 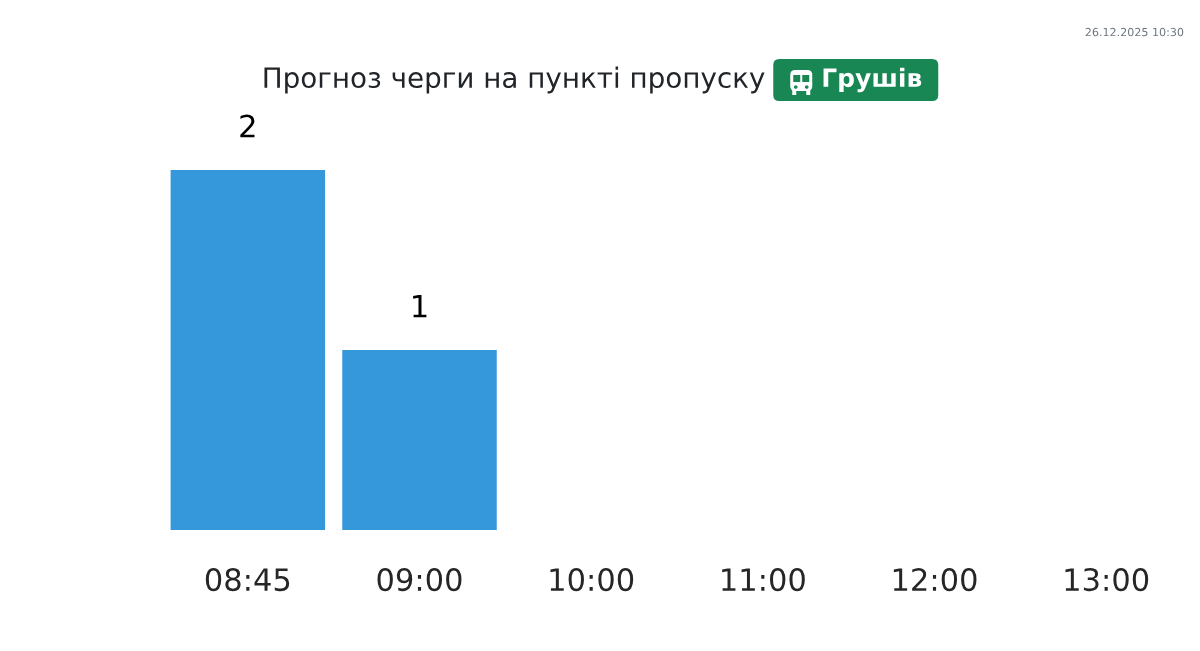 What do you see at coordinates (1134, 32) in the screenshot?
I see `text: 26.12.2025 10:30` at bounding box center [1134, 32].